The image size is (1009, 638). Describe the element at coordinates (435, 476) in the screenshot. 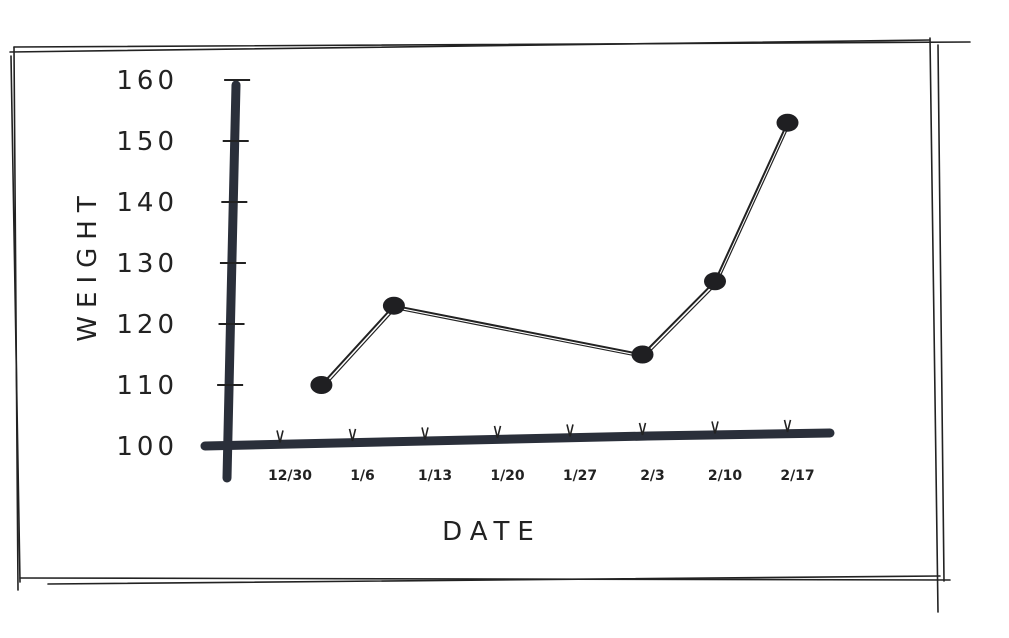

I see `x-tick-label: 1/13` at that location.